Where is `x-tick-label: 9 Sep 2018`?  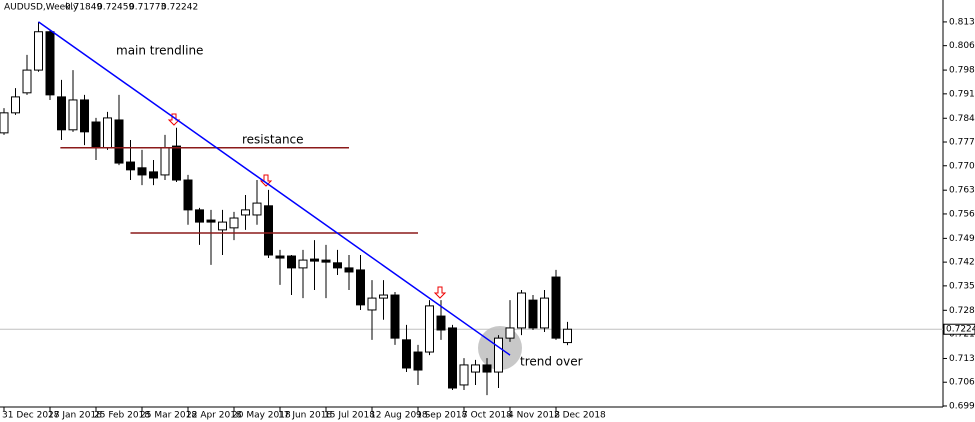 x-tick-label: 9 Sep 2018 is located at coordinates (442, 416).